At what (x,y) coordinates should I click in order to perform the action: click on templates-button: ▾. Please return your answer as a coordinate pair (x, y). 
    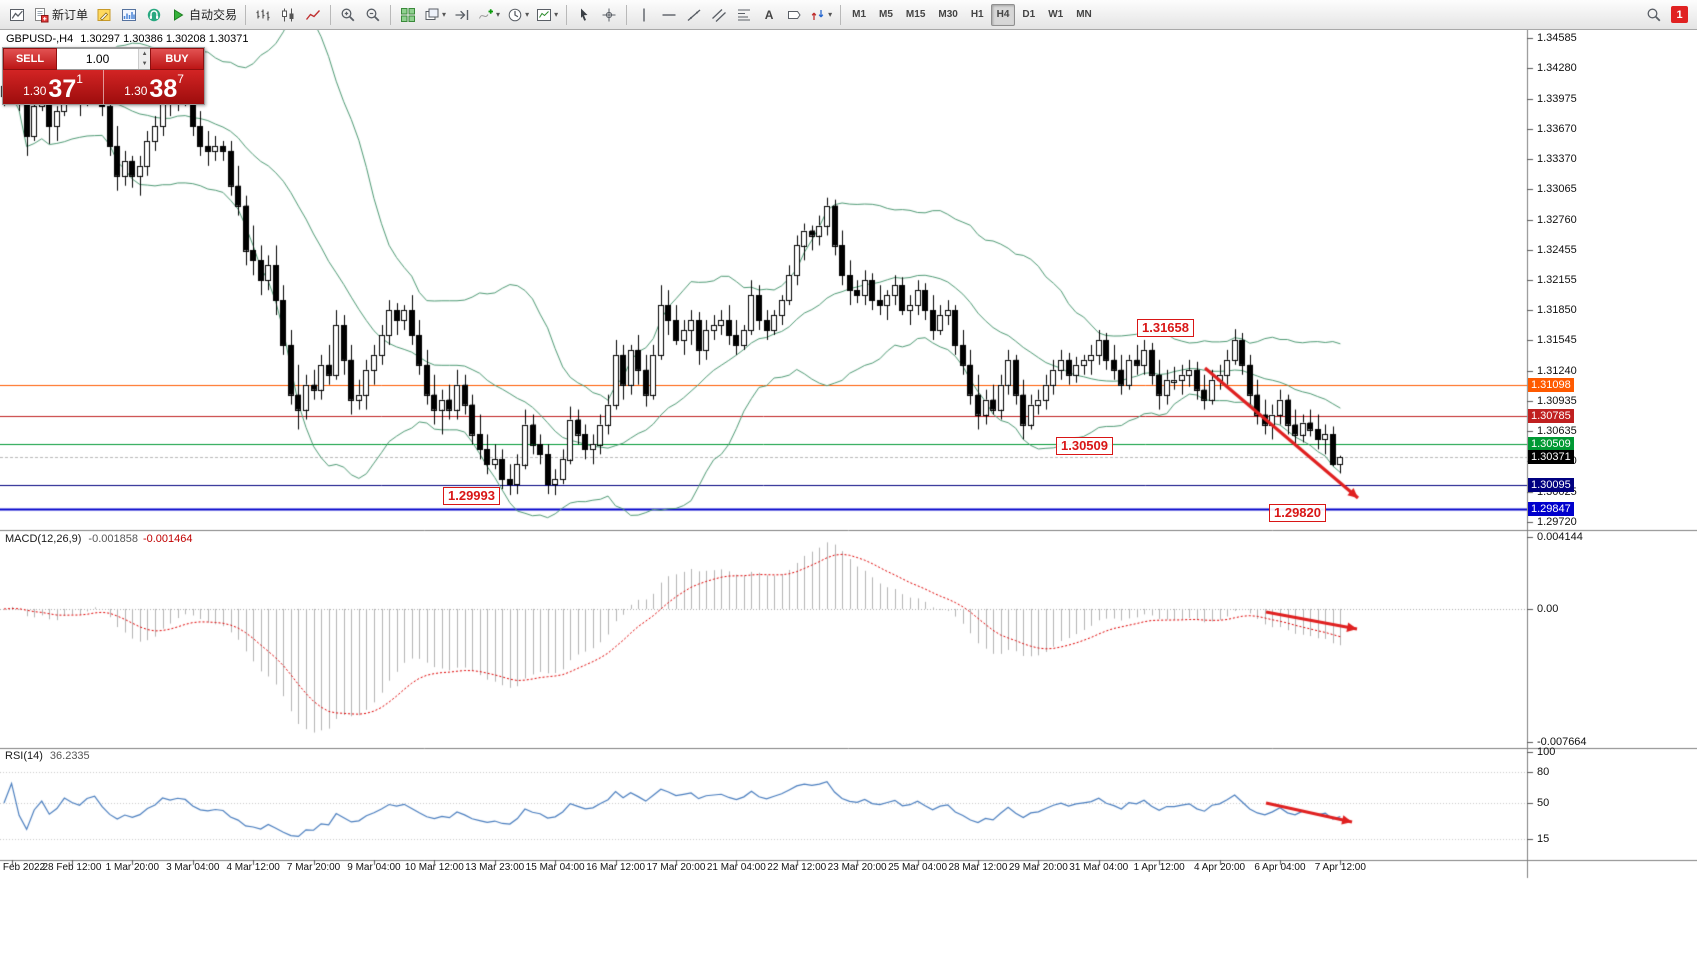
    Looking at the image, I should click on (547, 15).